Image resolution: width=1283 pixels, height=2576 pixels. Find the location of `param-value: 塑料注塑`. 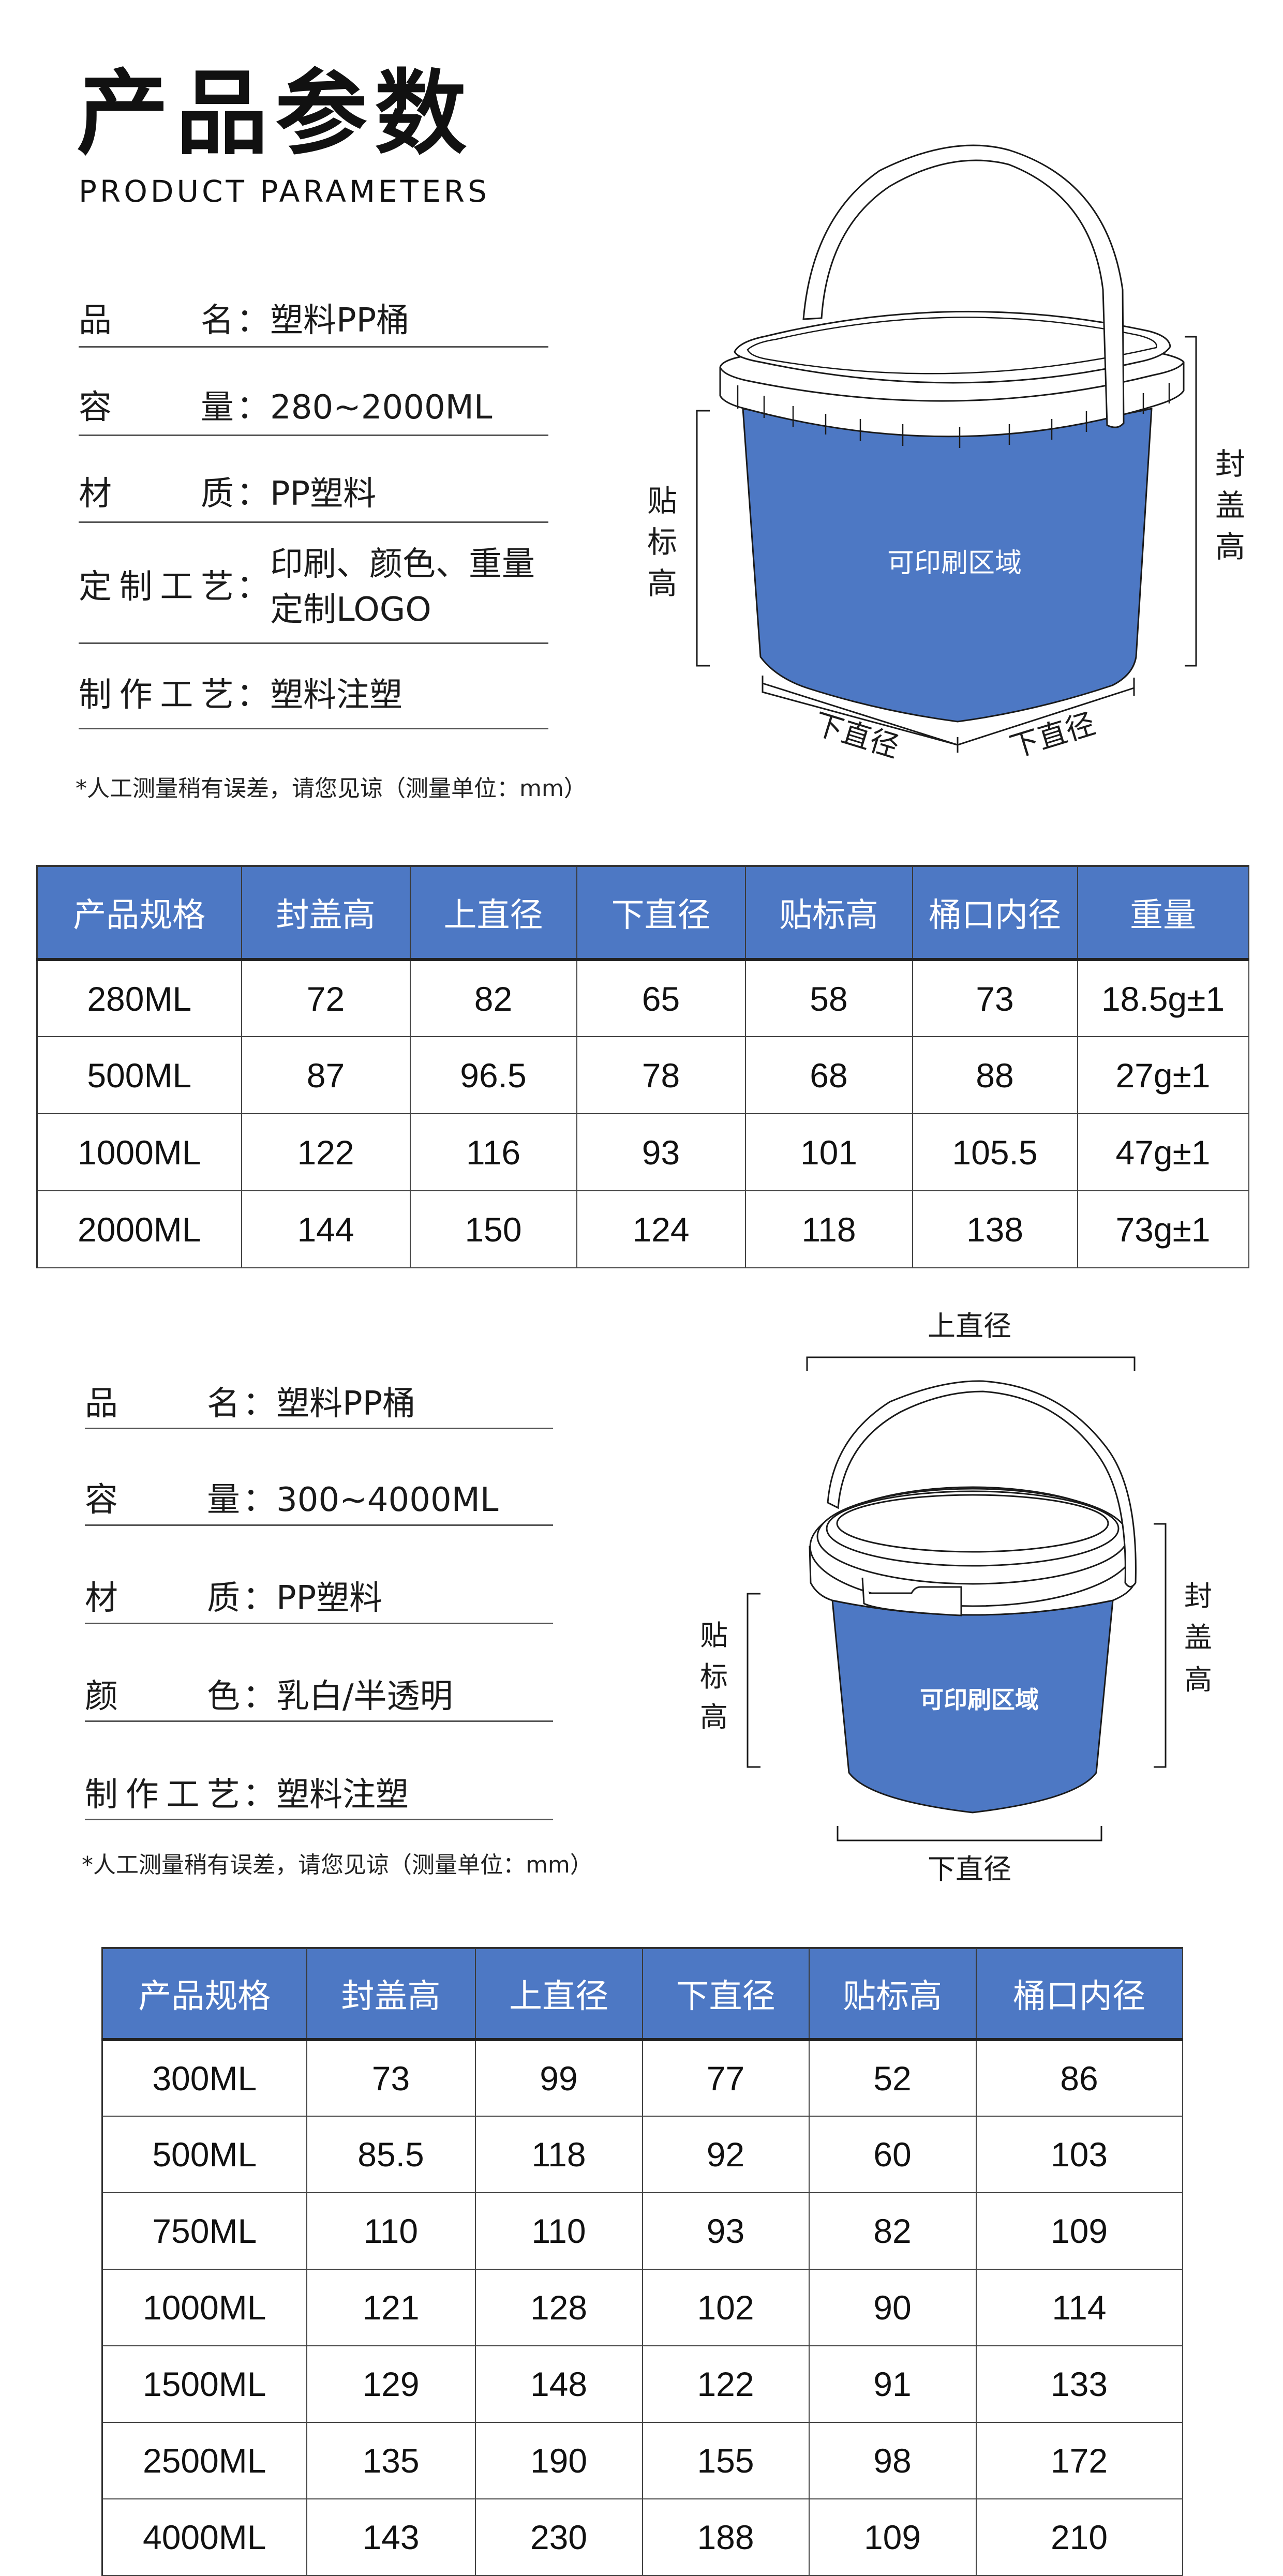

param-value: 塑料注塑 is located at coordinates (342, 1795).